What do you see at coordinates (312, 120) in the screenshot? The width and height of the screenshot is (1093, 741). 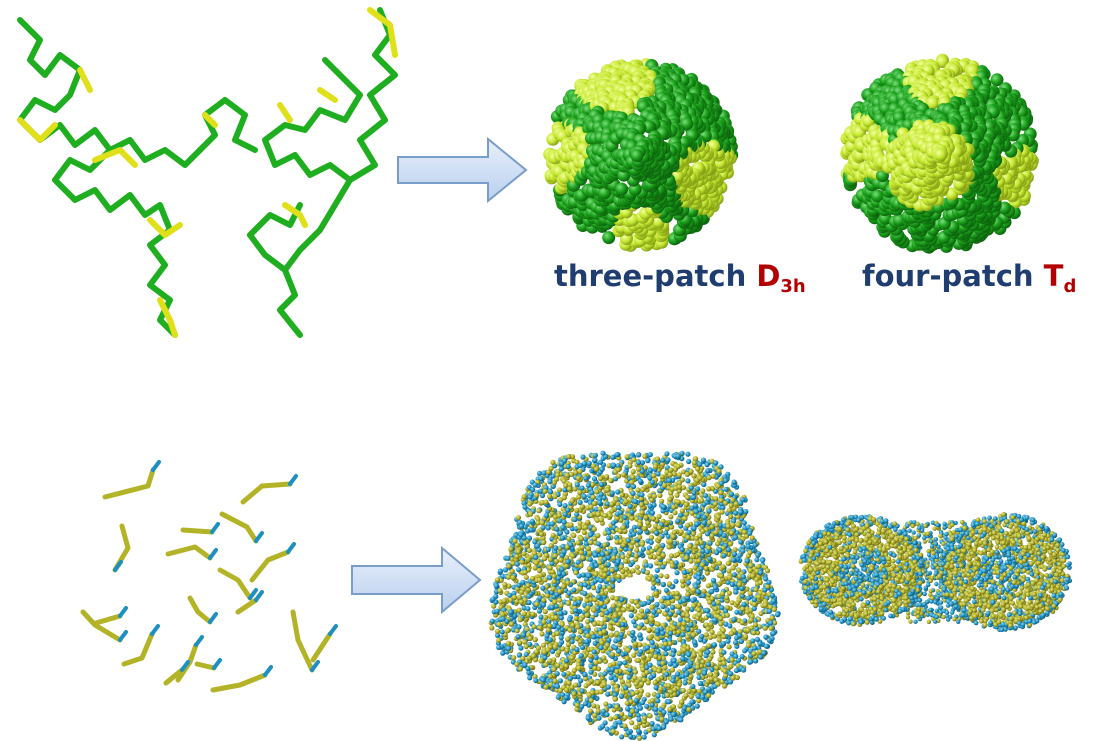 I see `chain-right-branch` at bounding box center [312, 120].